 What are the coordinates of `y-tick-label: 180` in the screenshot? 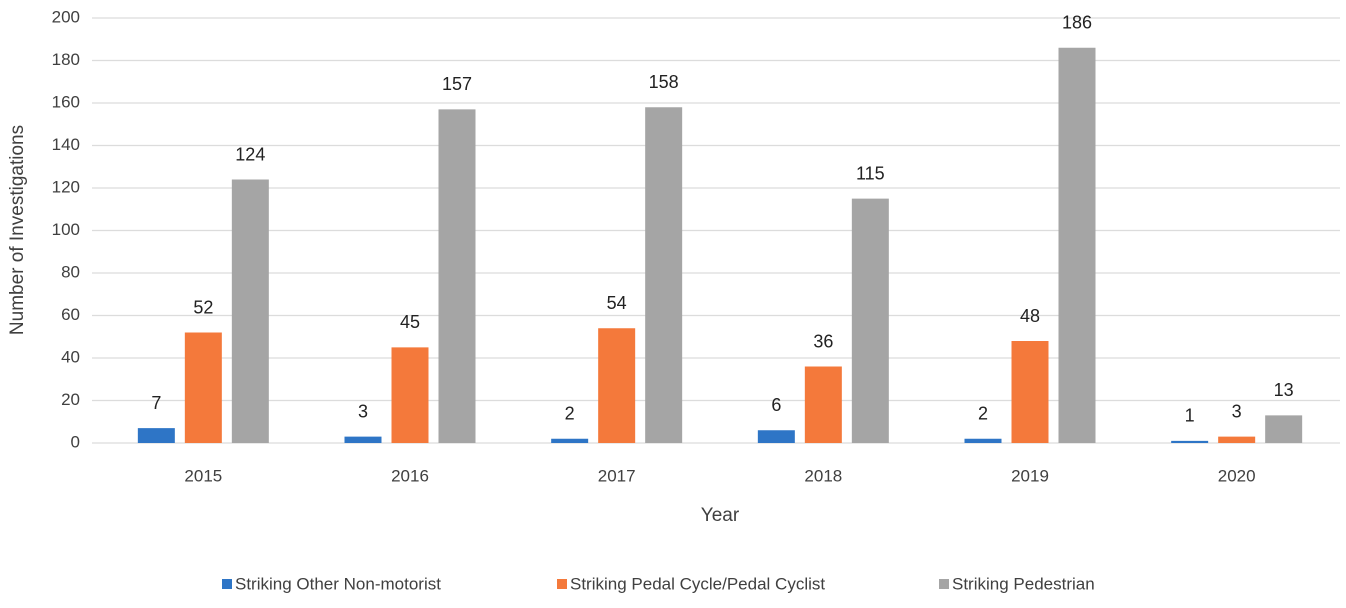 It's located at (66, 59).